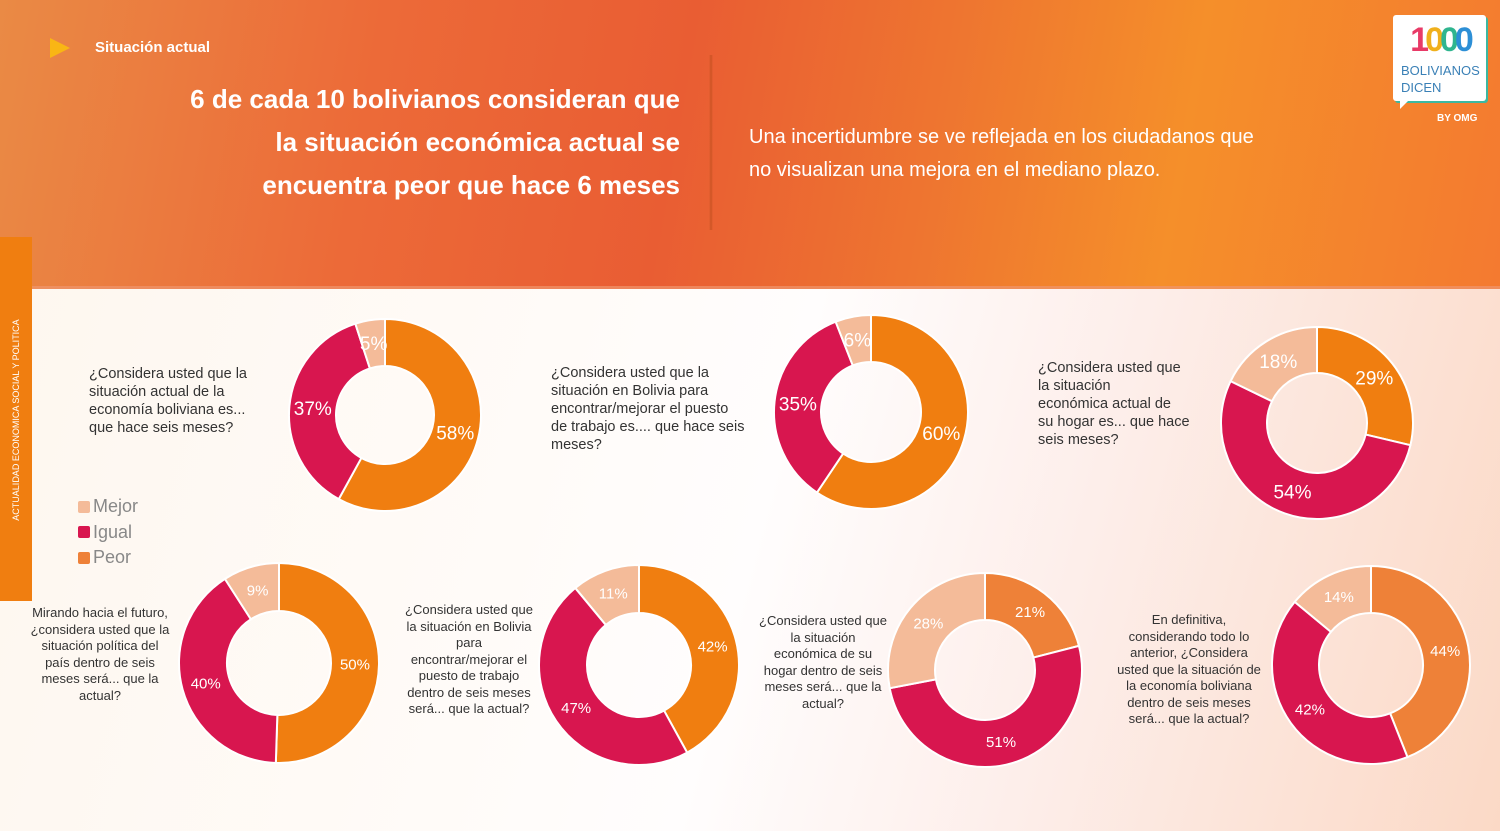 This screenshot has height=831, width=1500. Describe the element at coordinates (16, 419) in the screenshot. I see `sidebar-tab` at that location.